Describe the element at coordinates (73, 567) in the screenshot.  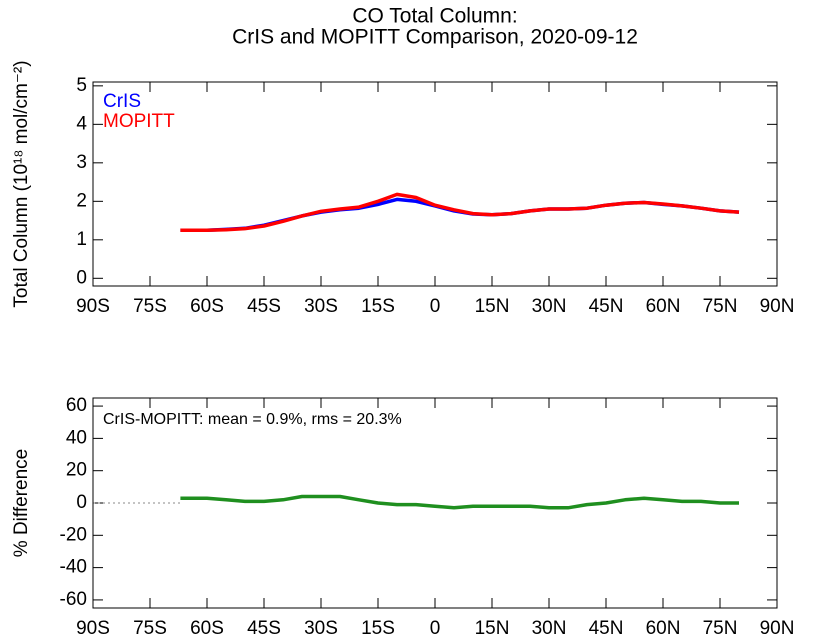
I see `y-tick-label: -40` at that location.